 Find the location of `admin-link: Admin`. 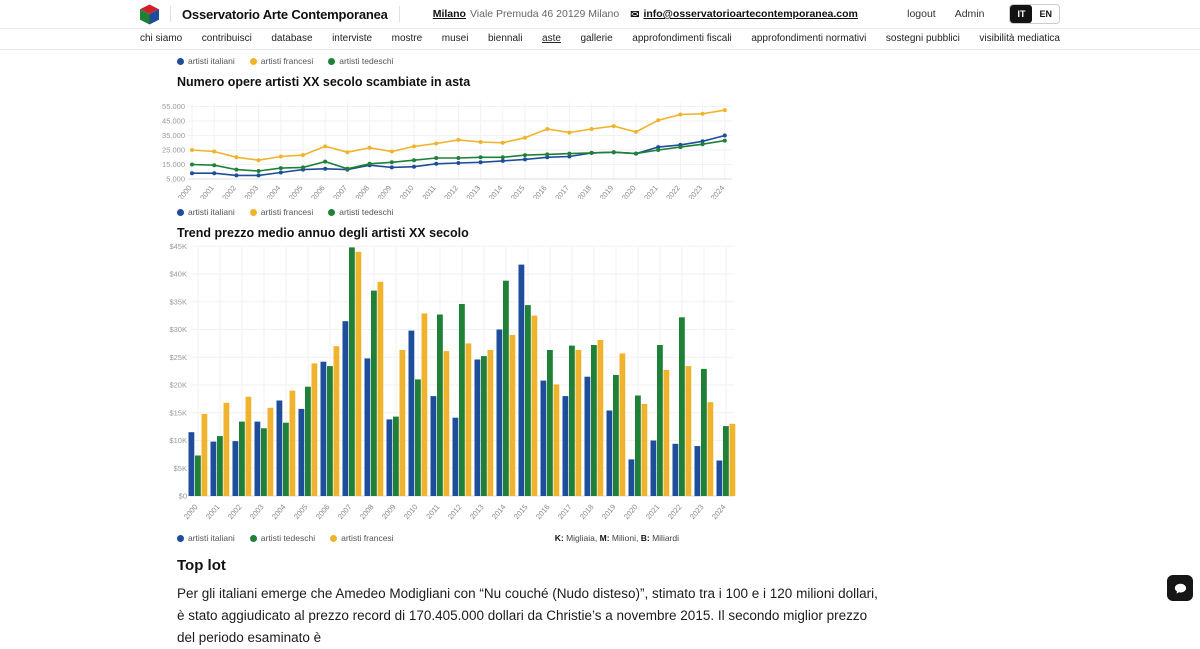

admin-link: Admin is located at coordinates (969, 14).